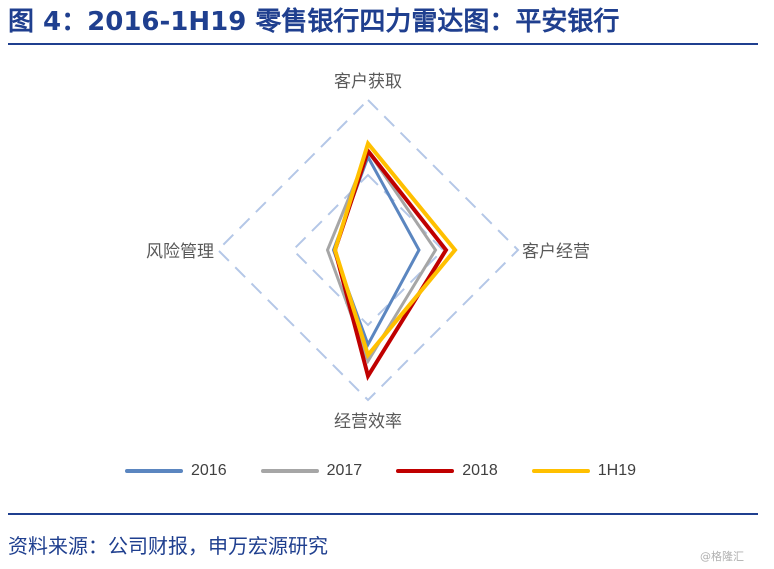 The width and height of the screenshot is (774, 569). Describe the element at coordinates (344, 470) in the screenshot. I see `legend-label-2017: 2017` at that location.